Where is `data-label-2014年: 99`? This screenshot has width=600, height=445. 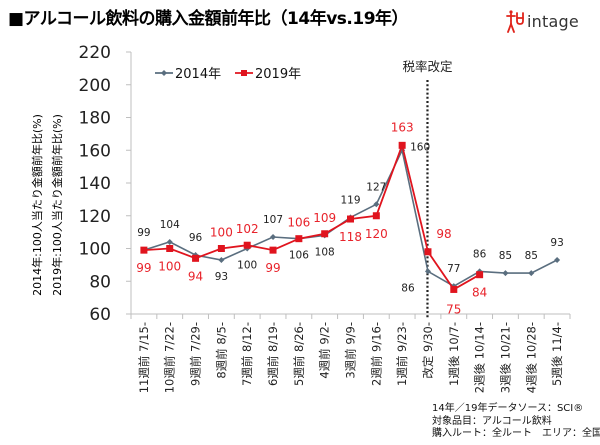
data-label-2014年: 99 is located at coordinates (143, 233).